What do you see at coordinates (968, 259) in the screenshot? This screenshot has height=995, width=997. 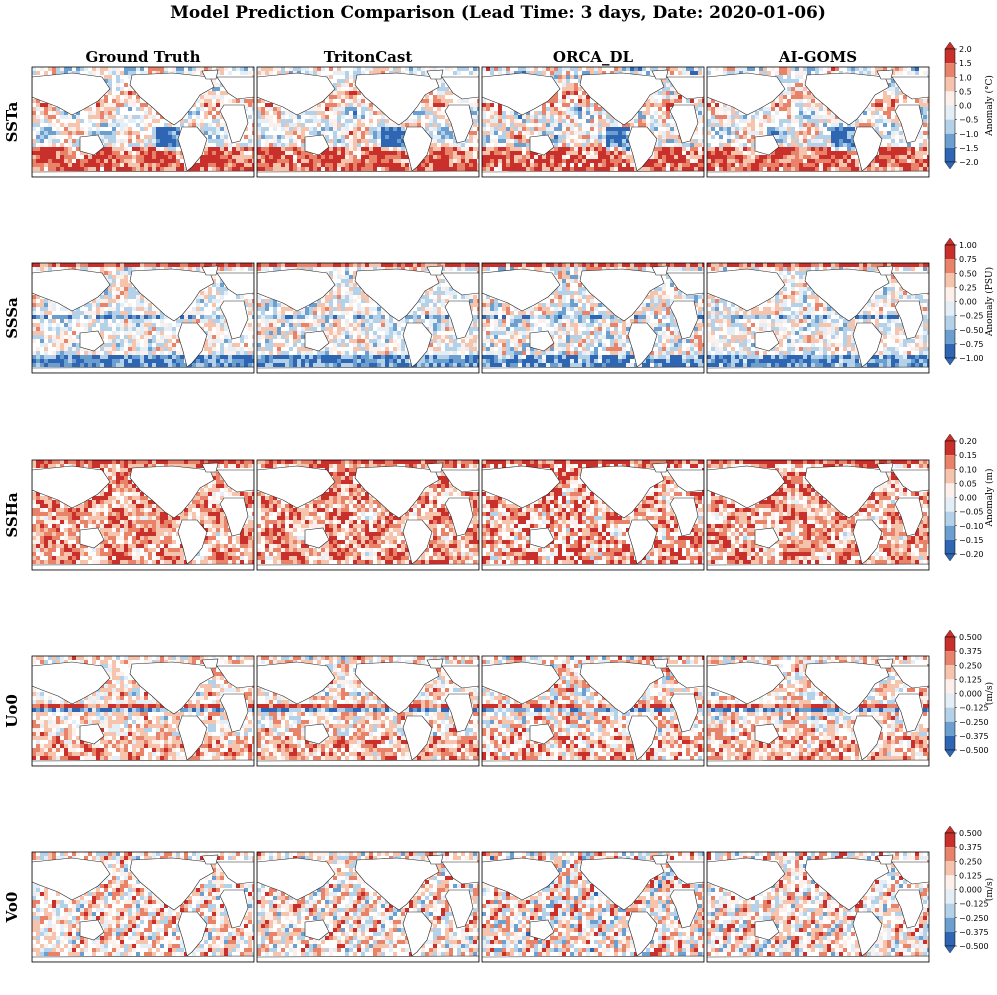 I see `colorbar-tick-label: 0.75` at bounding box center [968, 259].